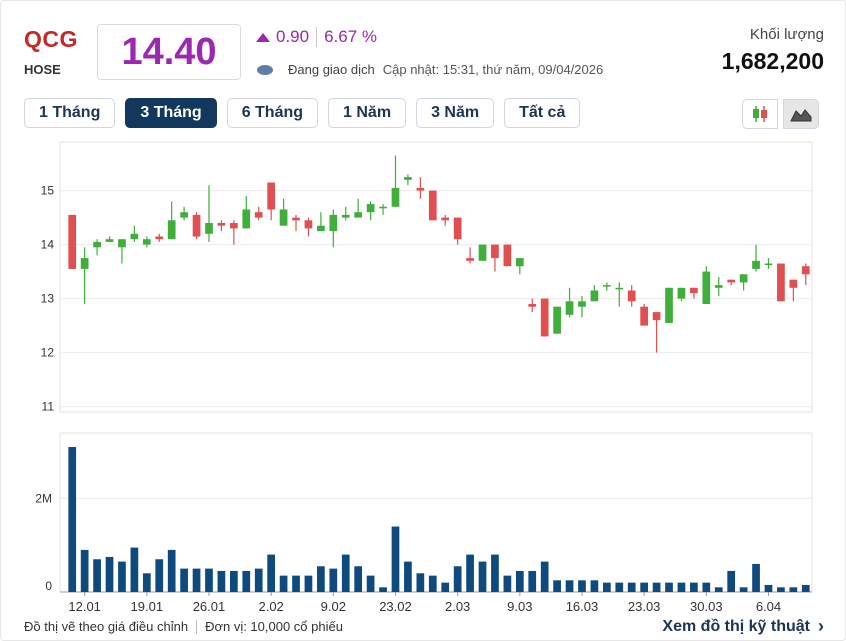 Image resolution: width=846 pixels, height=641 pixels. I want to click on triangle-up-icon, so click(263, 37).